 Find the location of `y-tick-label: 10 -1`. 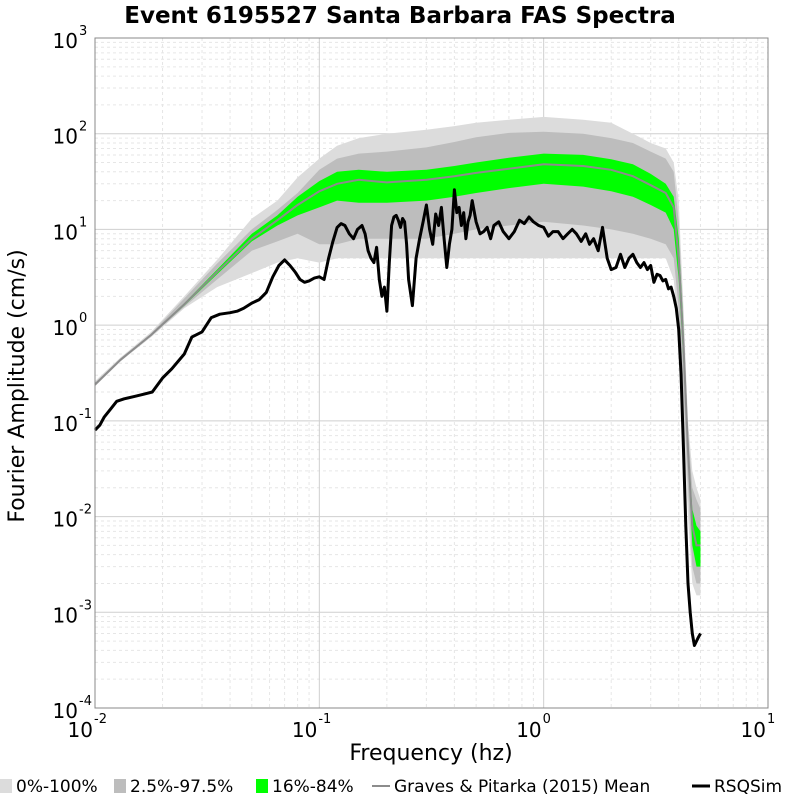

y-tick-label: 10 -1 is located at coordinates (72, 421).